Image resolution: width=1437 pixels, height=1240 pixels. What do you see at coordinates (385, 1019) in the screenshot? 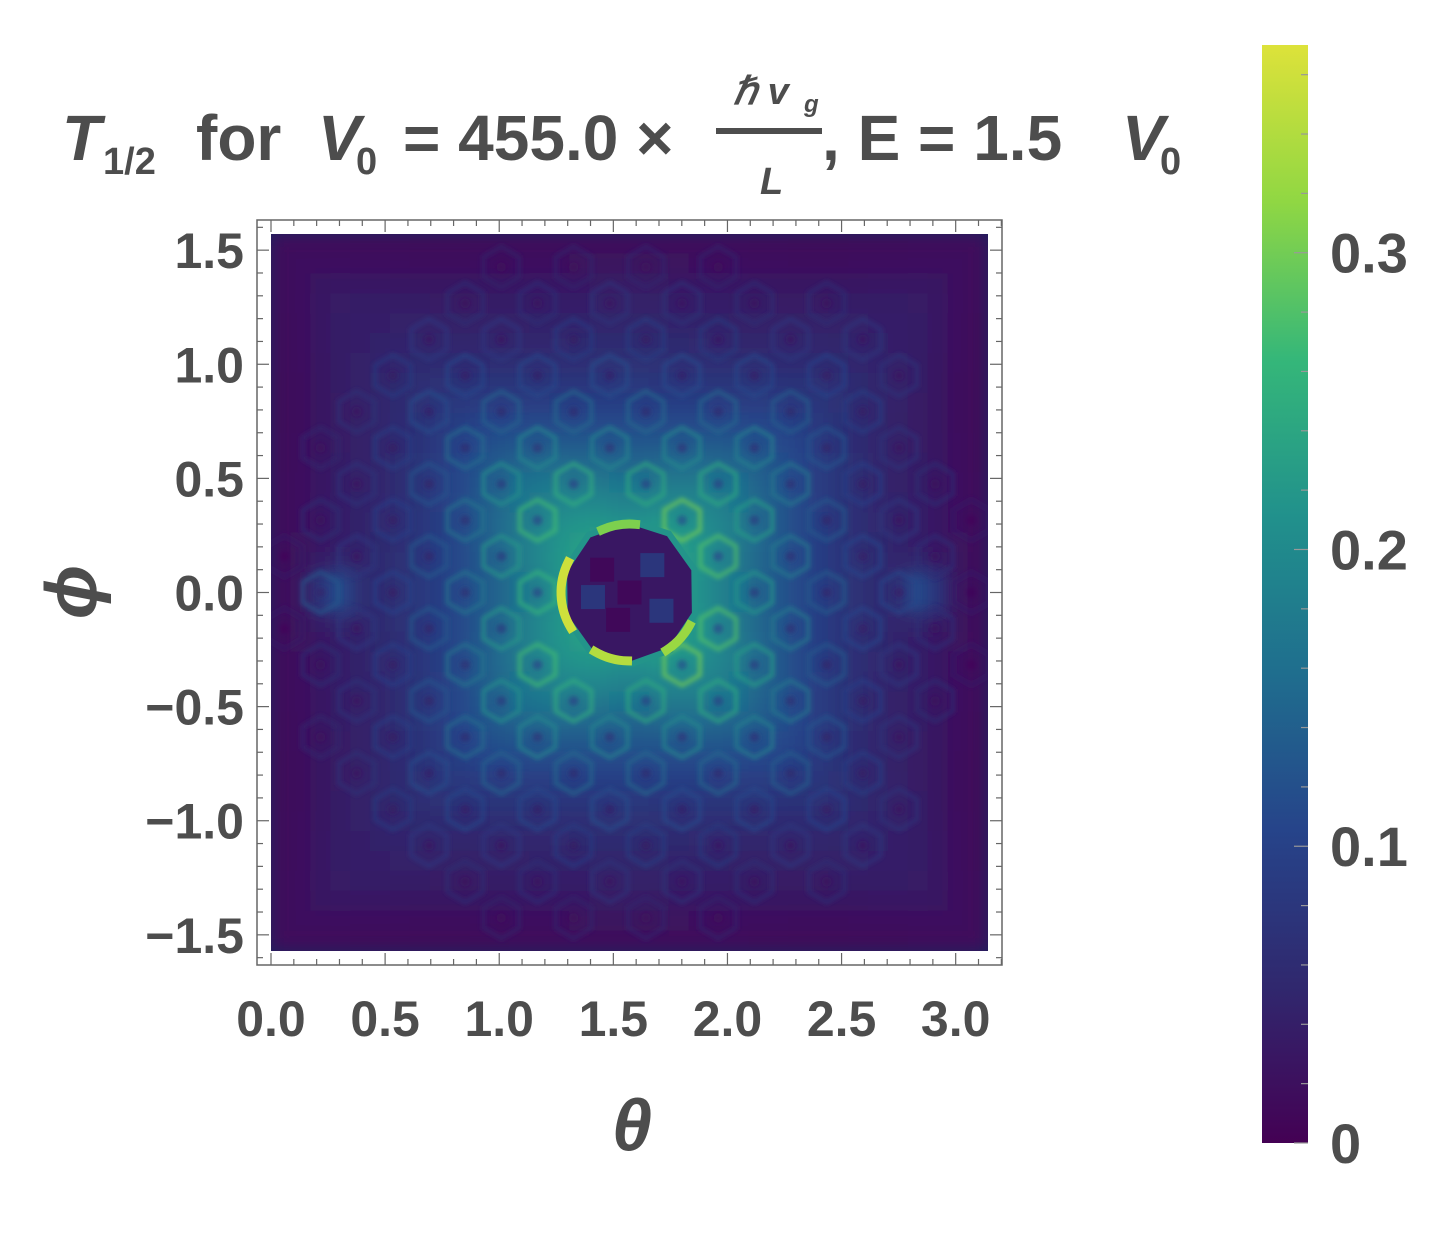
I see `x-tick-label: 0.5` at bounding box center [385, 1019].